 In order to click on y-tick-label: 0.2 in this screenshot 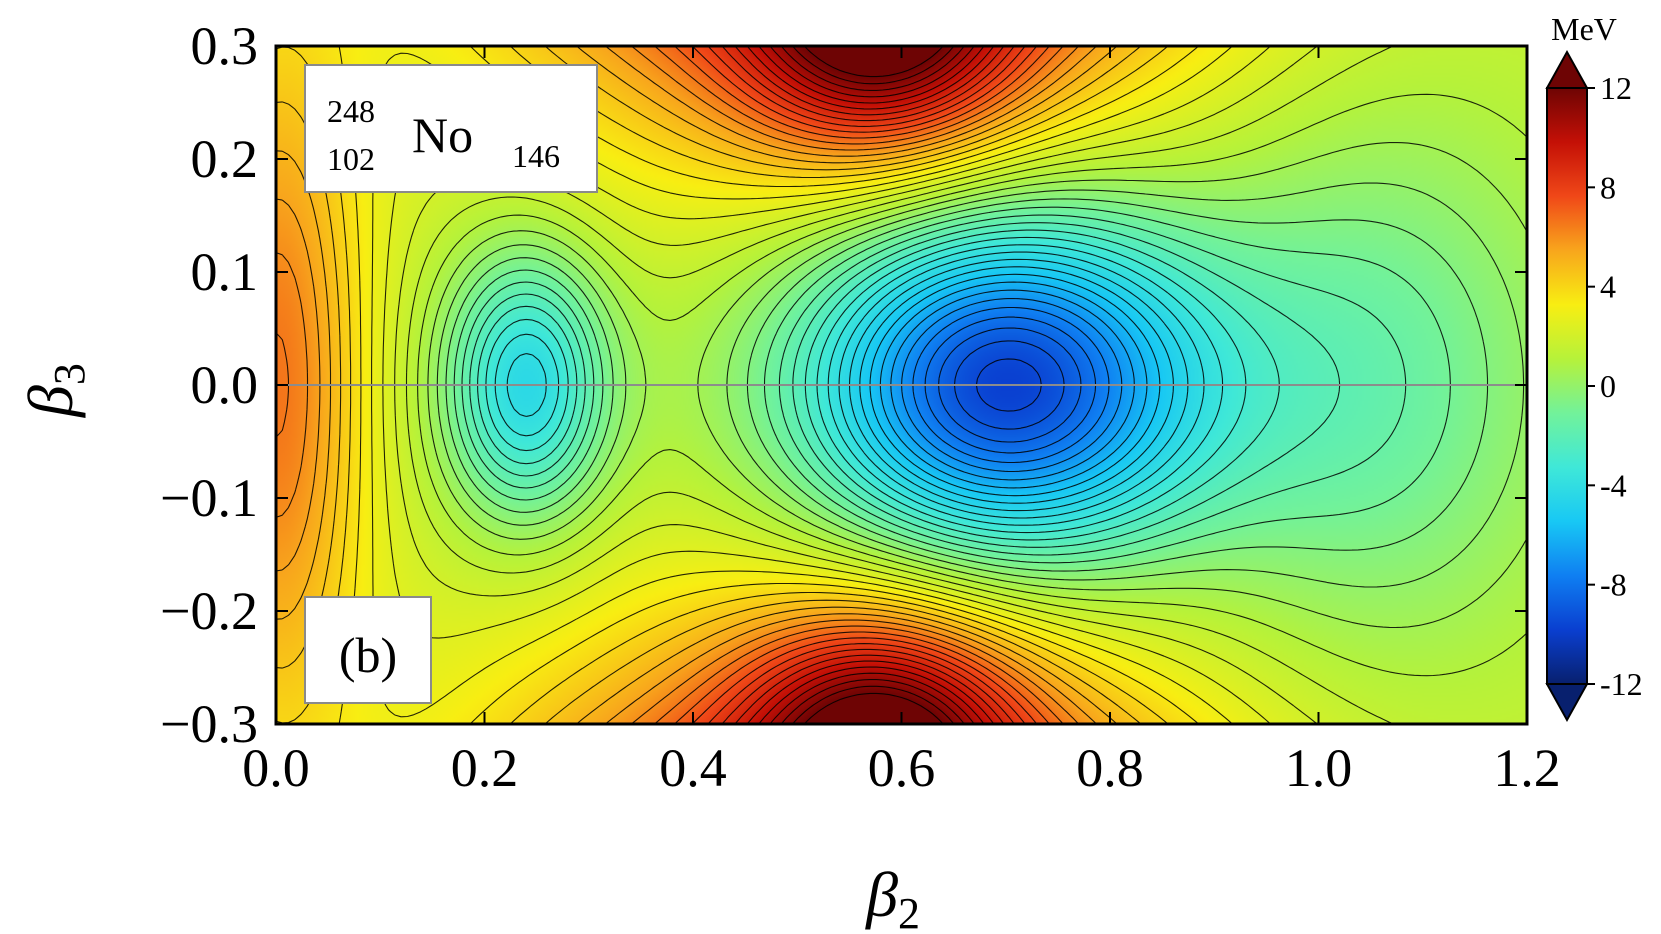, I will do `click(225, 159)`.